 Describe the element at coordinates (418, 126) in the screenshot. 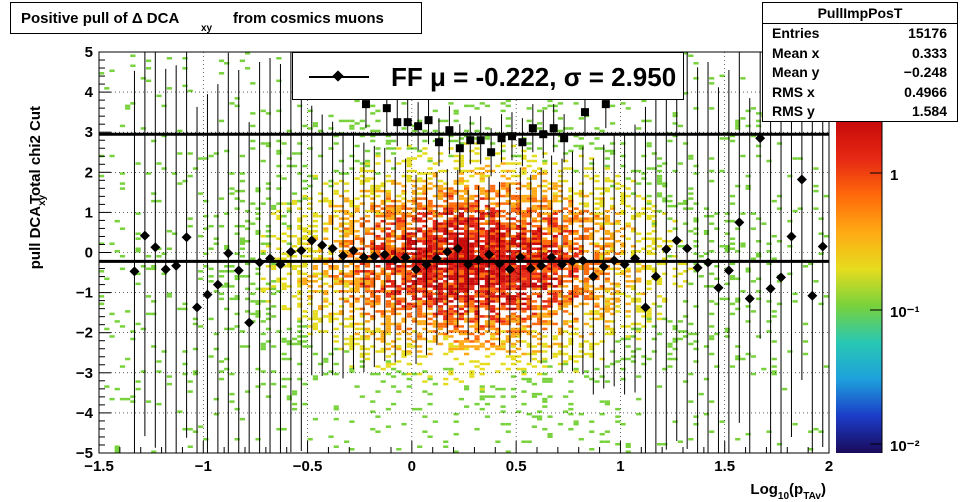

I see `upper-point` at that location.